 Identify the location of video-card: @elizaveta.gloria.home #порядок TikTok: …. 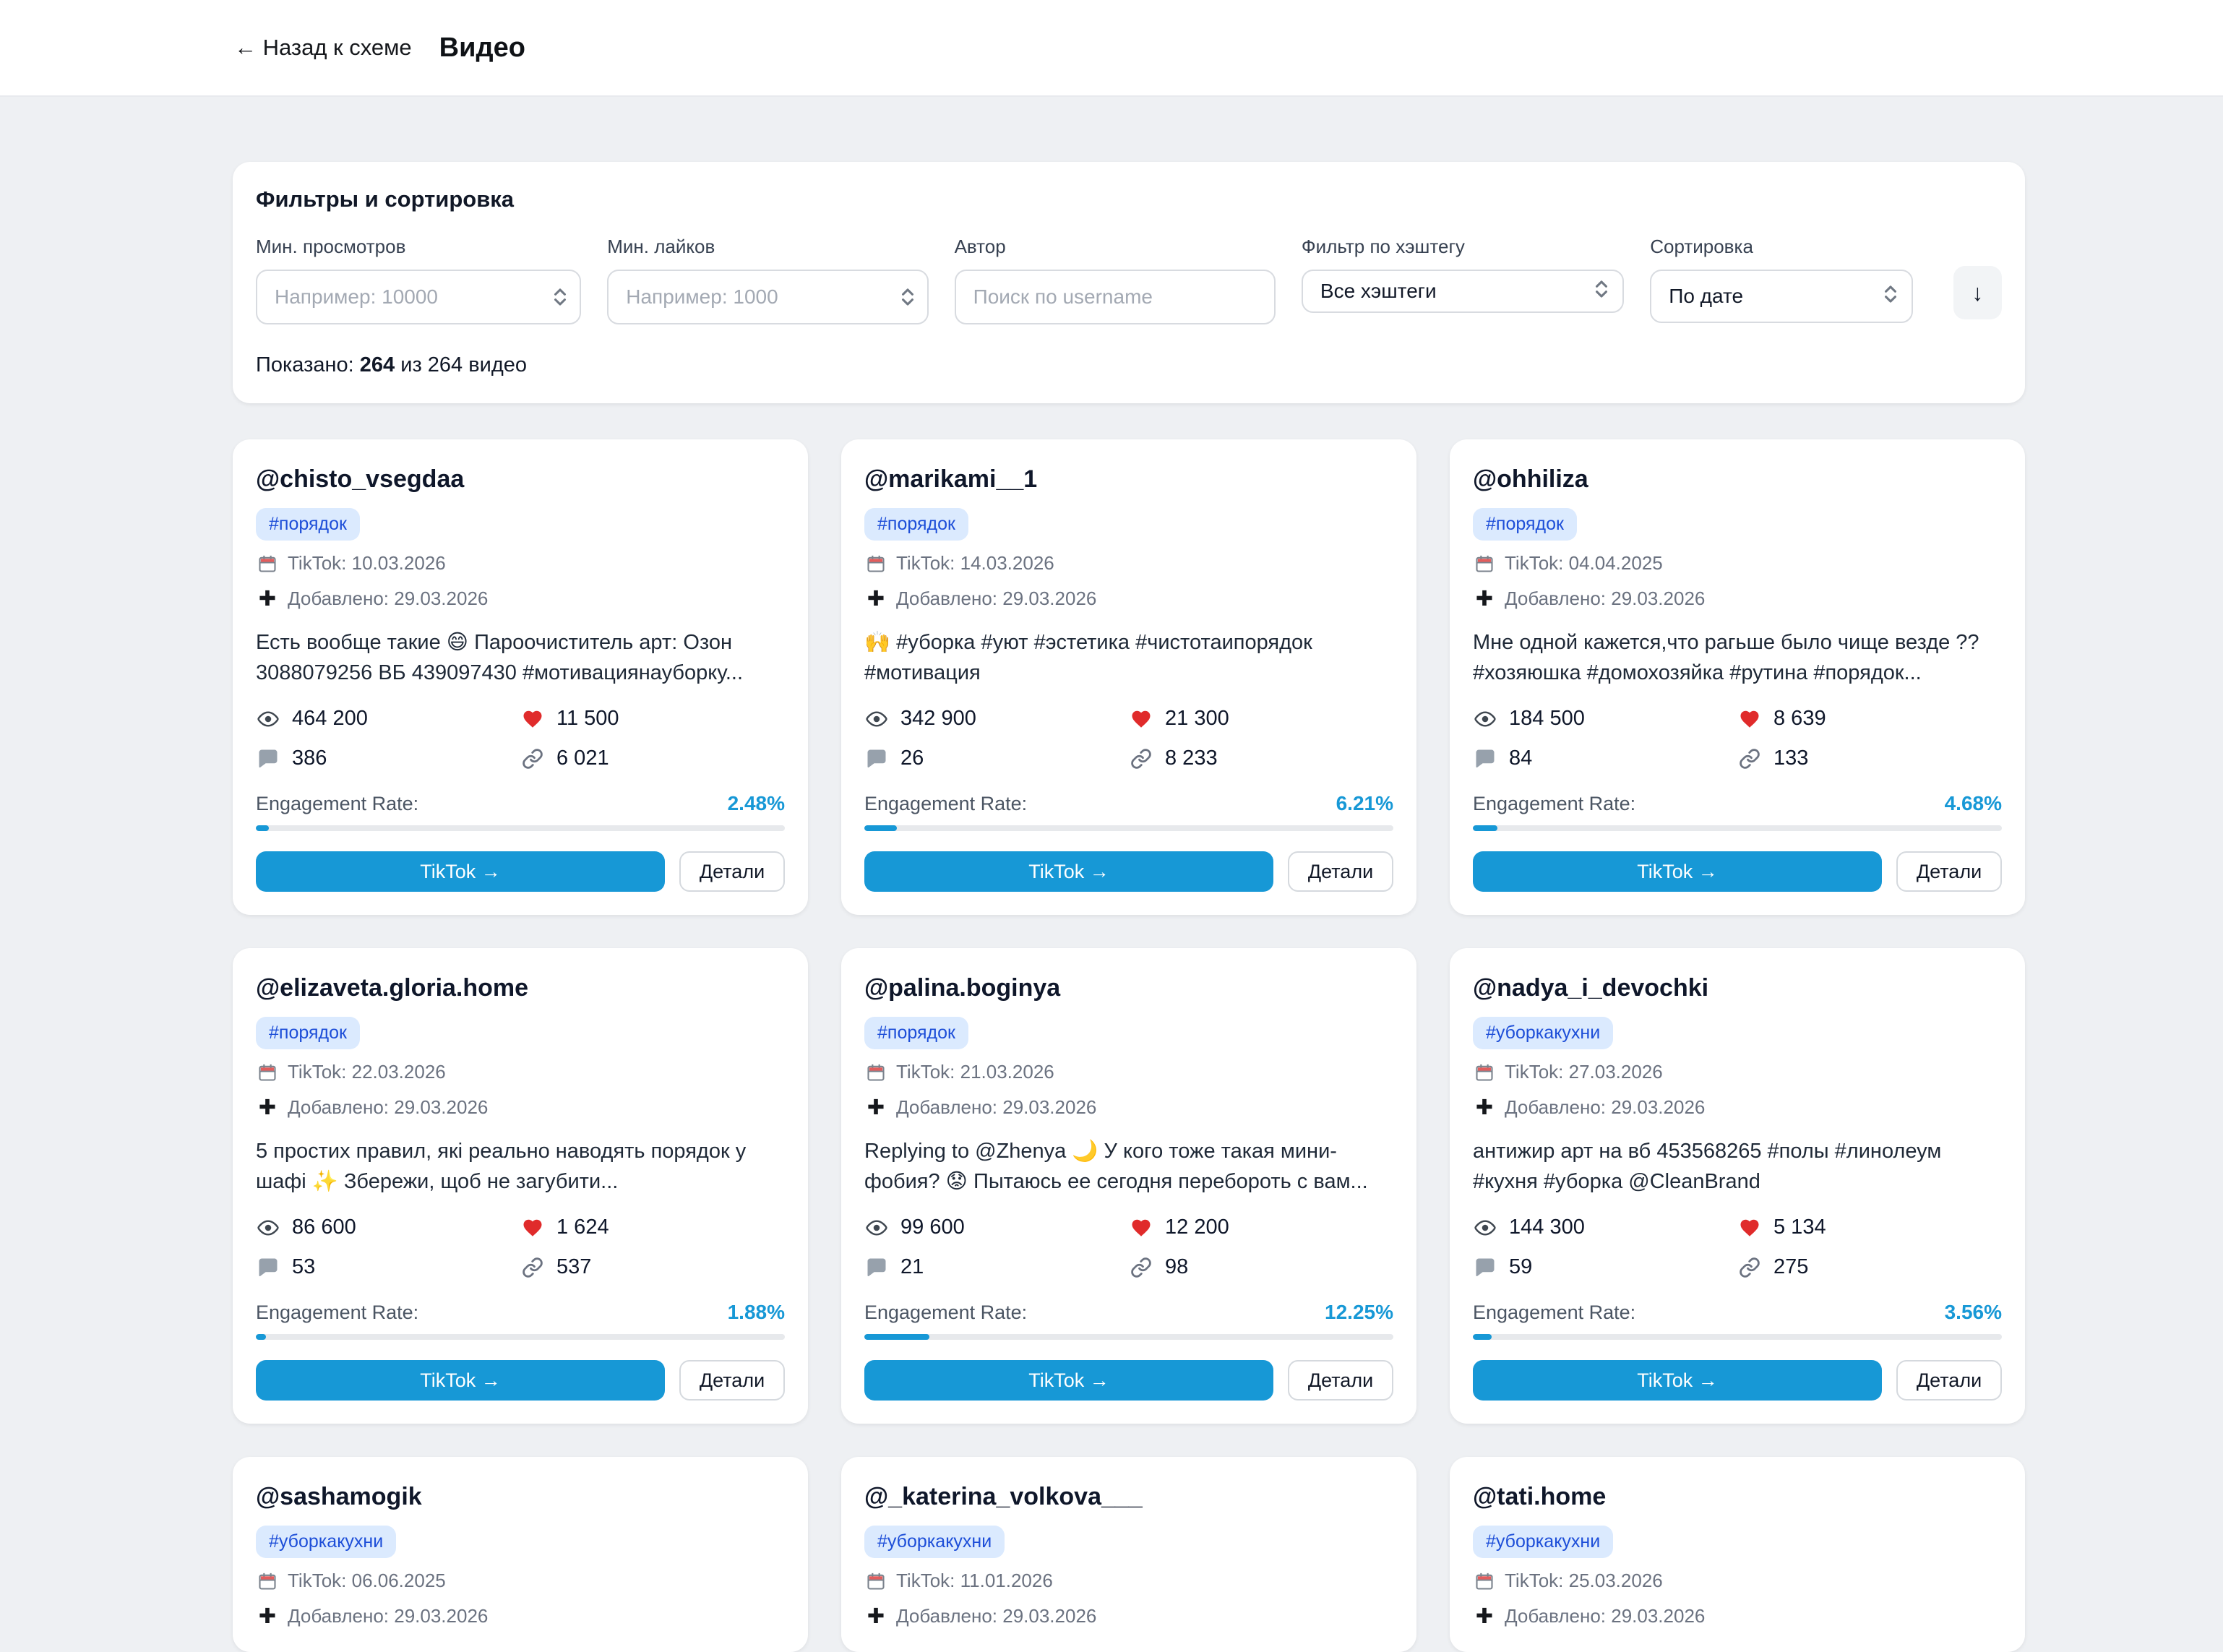
(520, 1186).